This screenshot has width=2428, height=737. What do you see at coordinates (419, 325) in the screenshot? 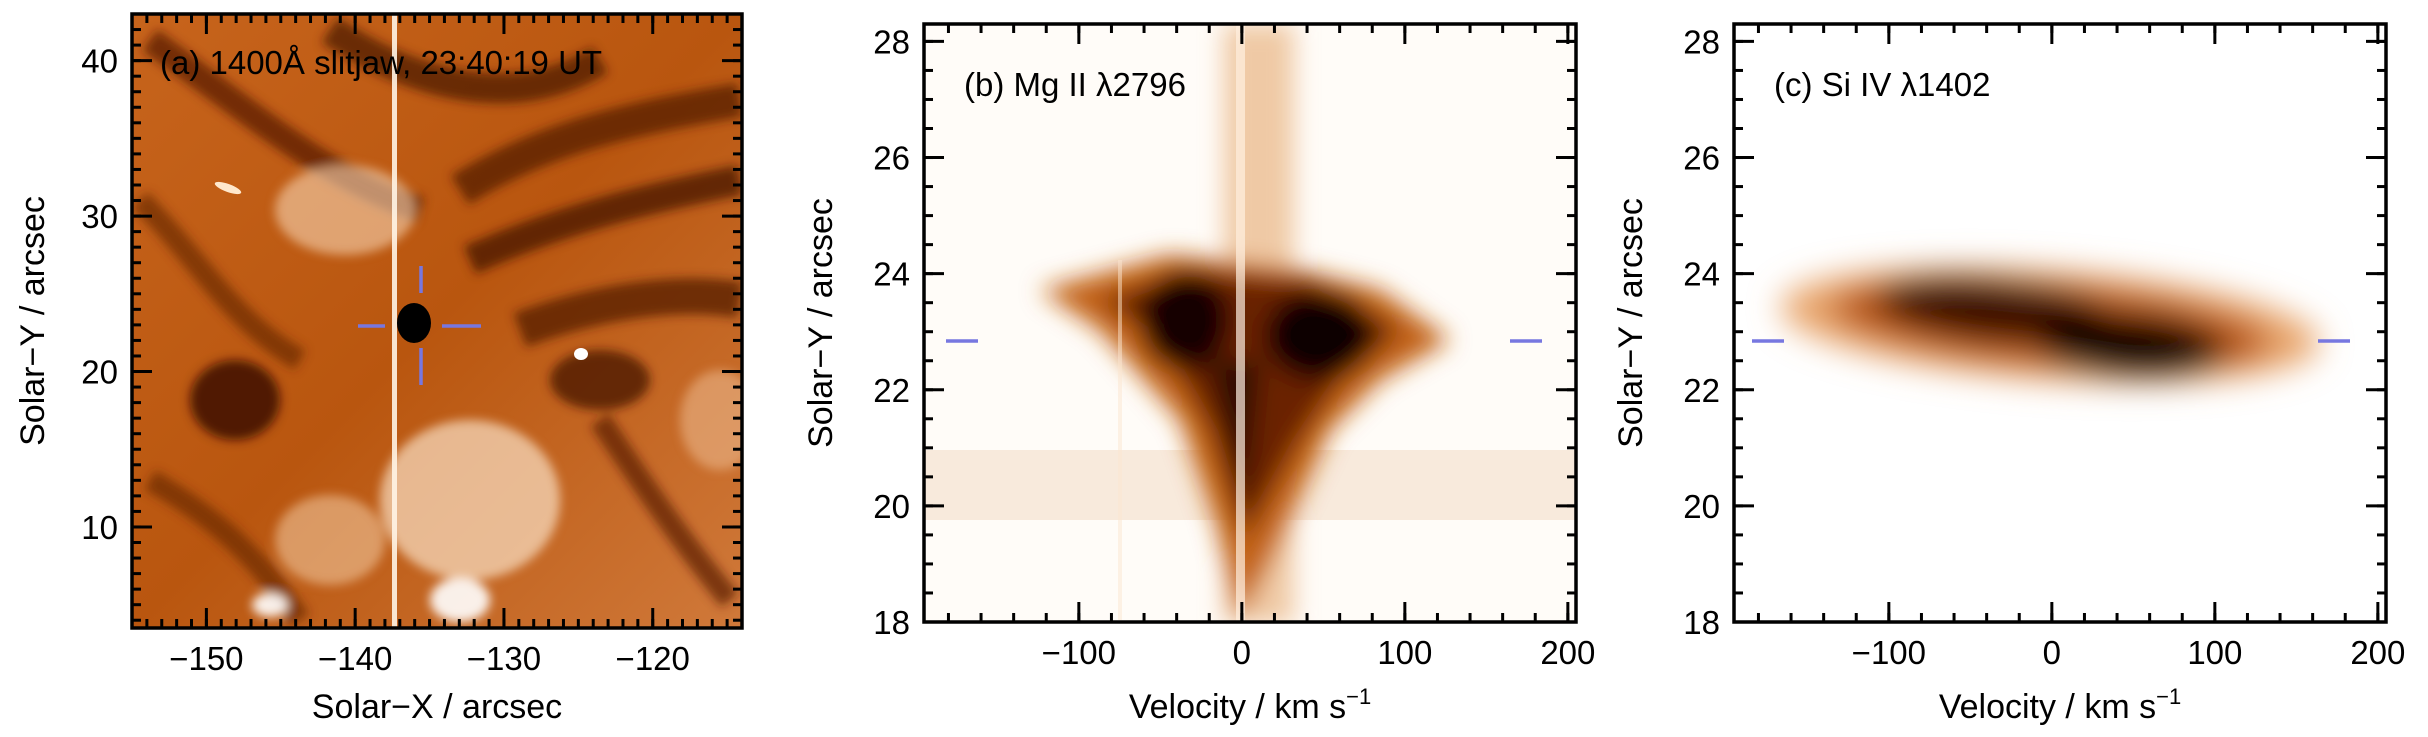
I see `panel-a-crosshair` at bounding box center [419, 325].